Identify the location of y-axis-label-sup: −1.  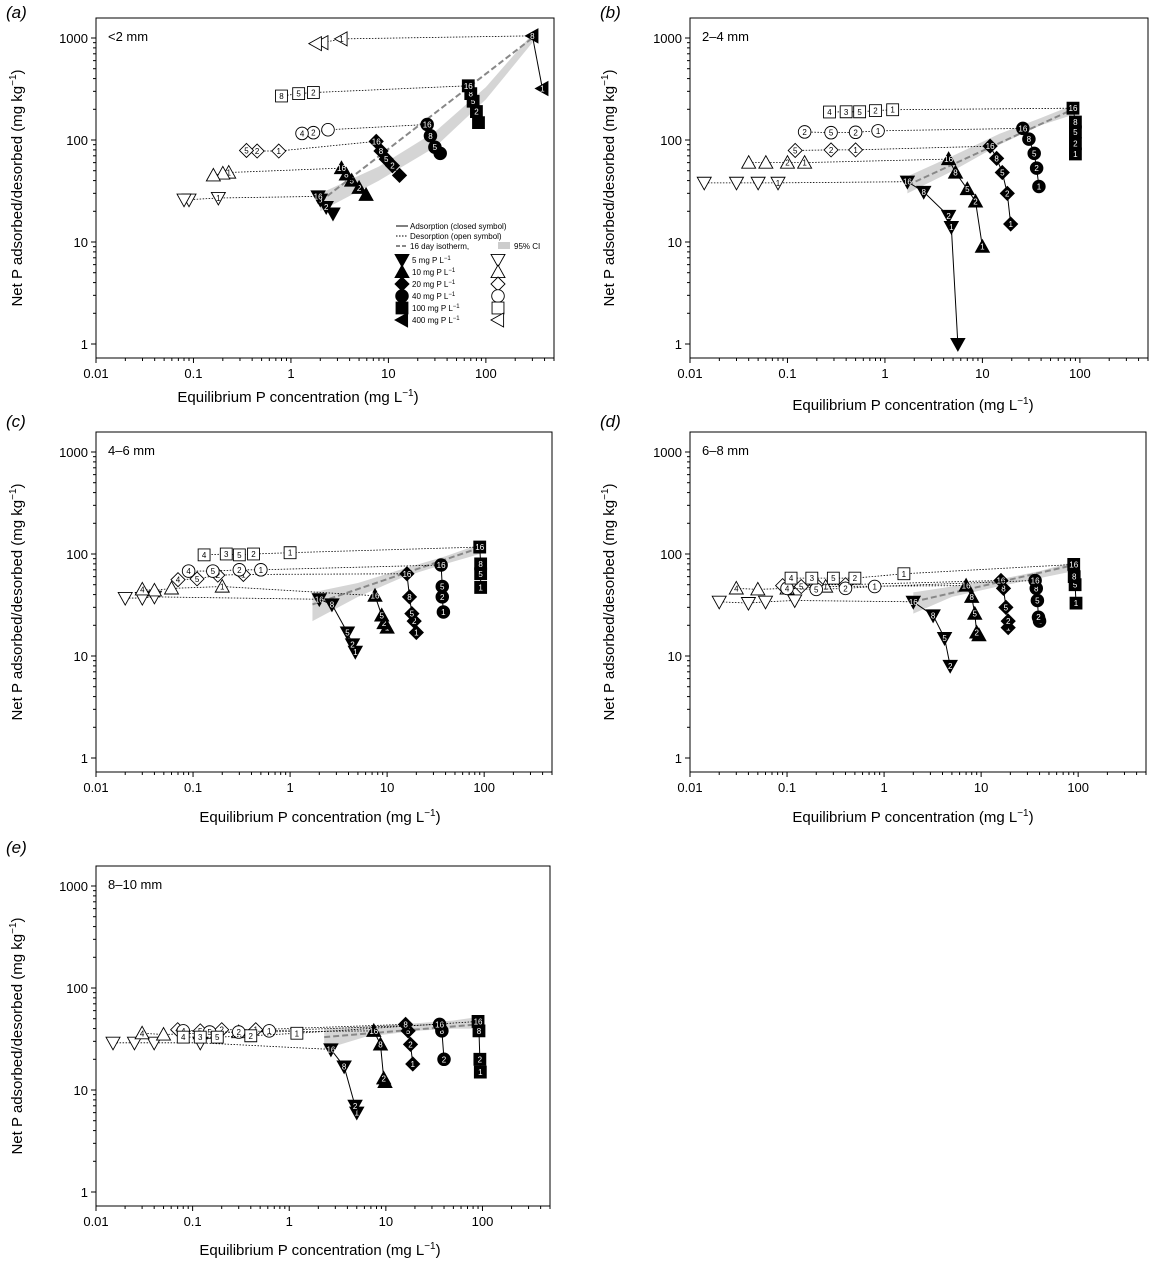
(605, 494).